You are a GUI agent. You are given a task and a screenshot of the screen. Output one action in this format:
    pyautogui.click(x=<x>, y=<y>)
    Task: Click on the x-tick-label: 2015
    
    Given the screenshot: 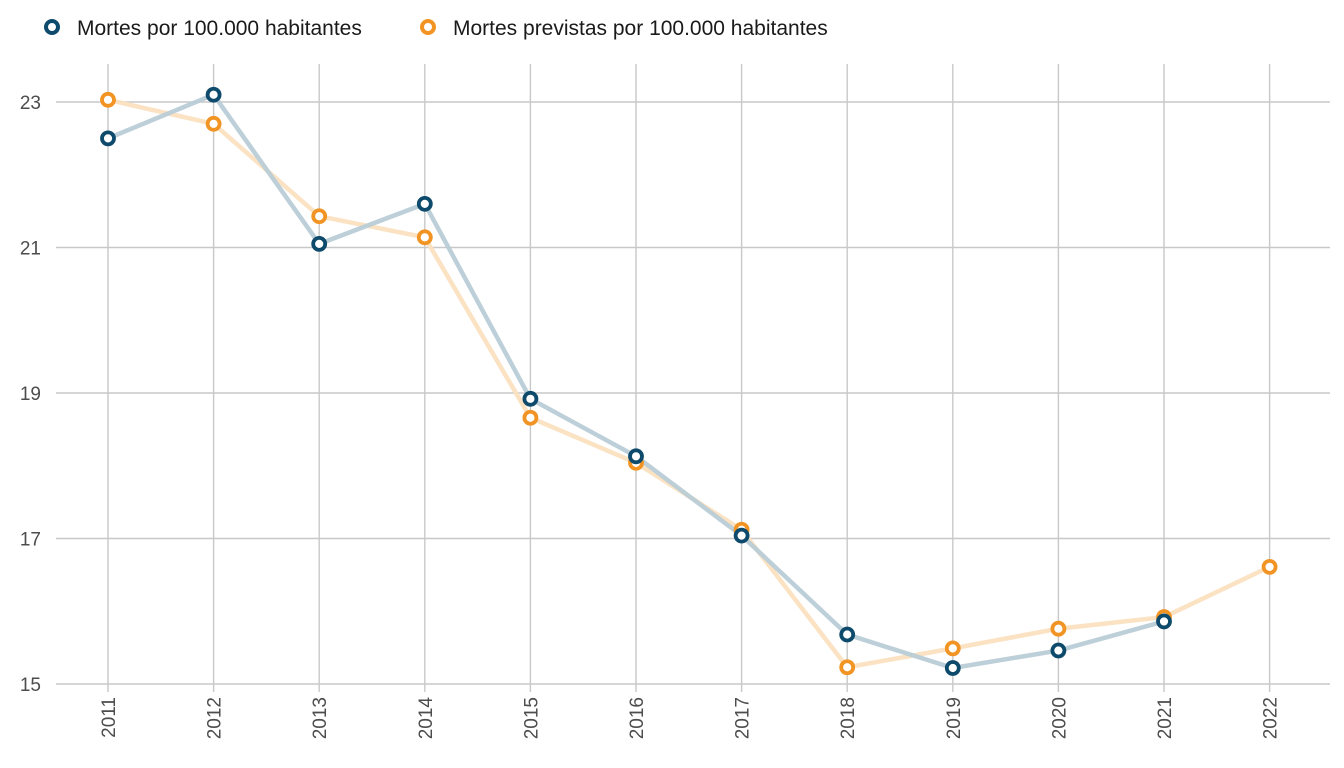 What is the action you would take?
    pyautogui.click(x=531, y=718)
    